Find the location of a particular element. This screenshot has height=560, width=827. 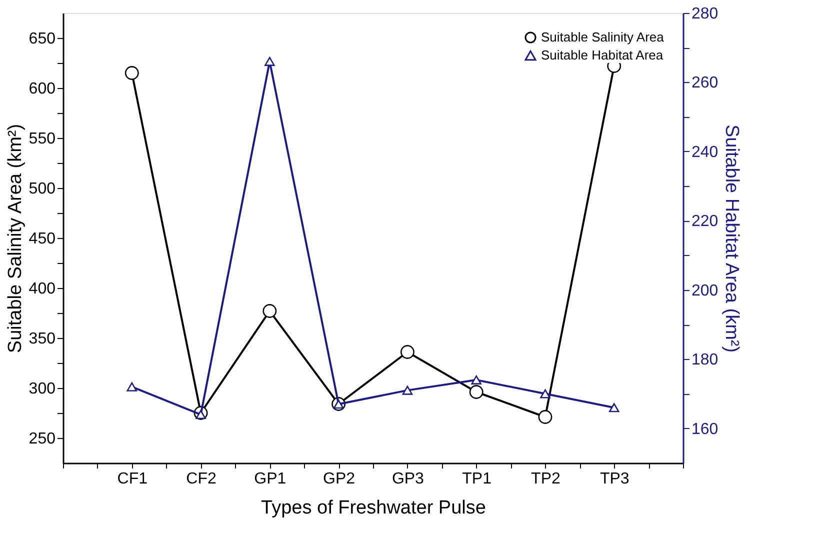

x-tick-label: GP1 is located at coordinates (270, 479).